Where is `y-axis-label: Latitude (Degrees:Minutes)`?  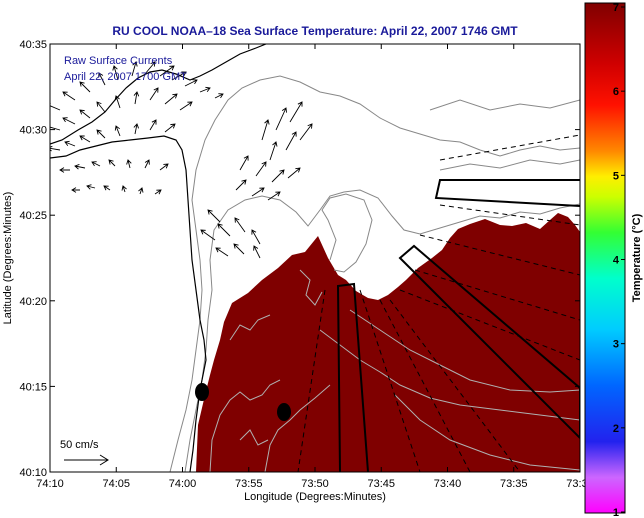 y-axis-label: Latitude (Degrees:Minutes) is located at coordinates (8, 258).